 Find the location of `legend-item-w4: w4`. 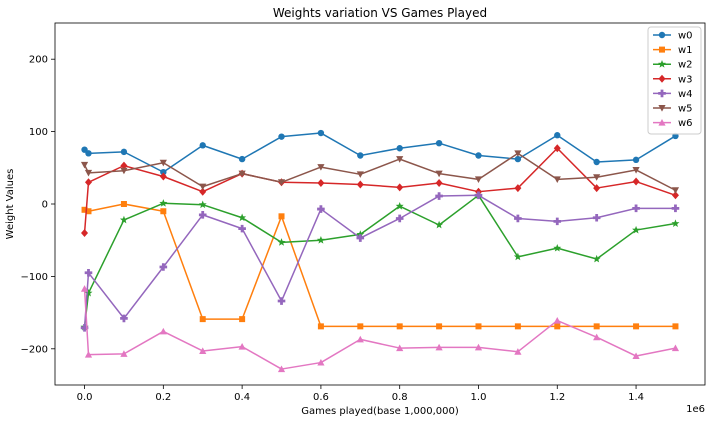

legend-item-w4: w4 is located at coordinates (673, 94).